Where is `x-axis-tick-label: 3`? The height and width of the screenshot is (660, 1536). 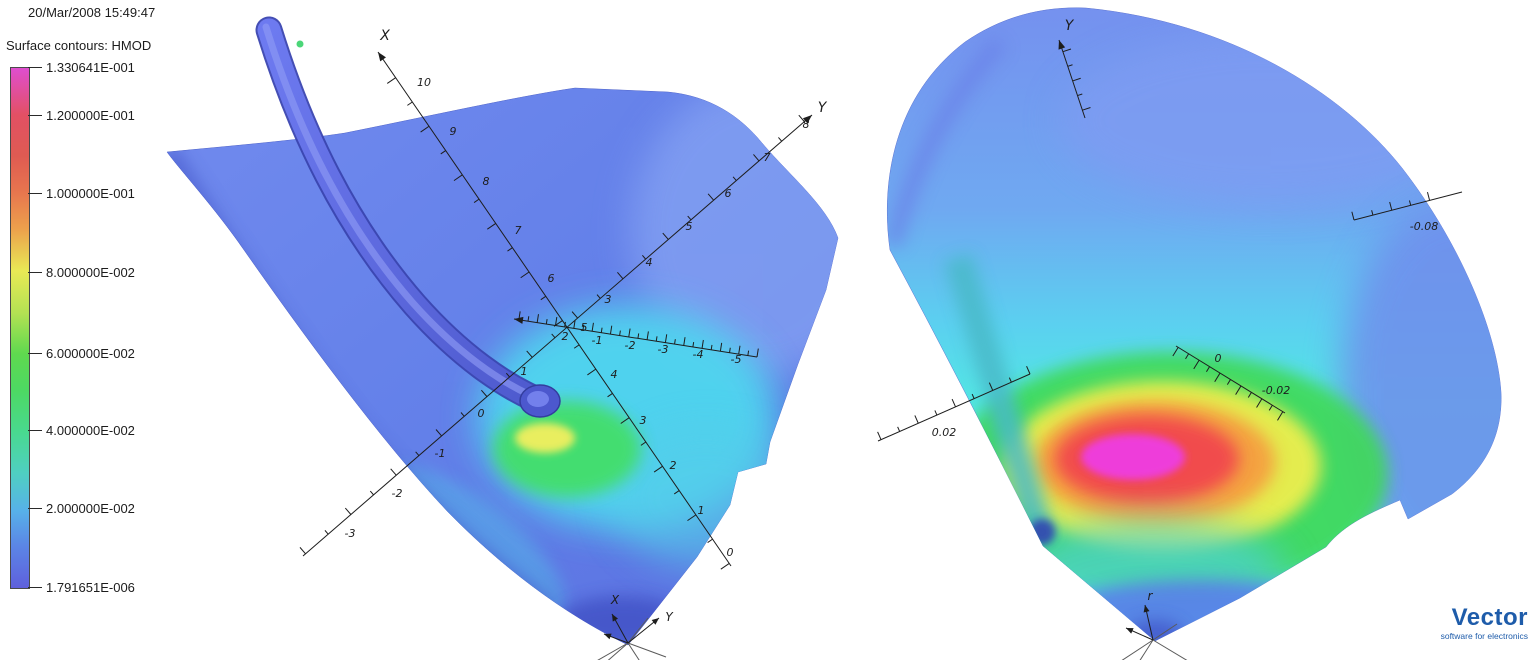 x-axis-tick-label: 3 is located at coordinates (643, 420).